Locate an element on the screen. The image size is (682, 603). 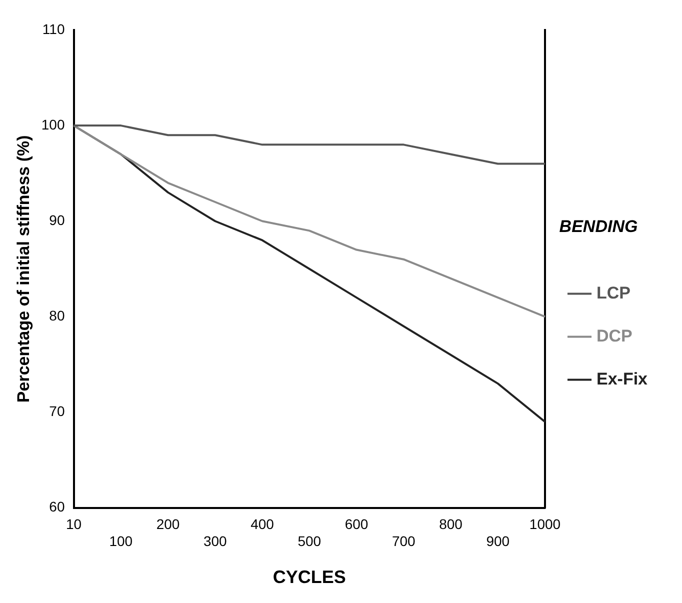
y-tick-label: 110 is located at coordinates (53, 28).